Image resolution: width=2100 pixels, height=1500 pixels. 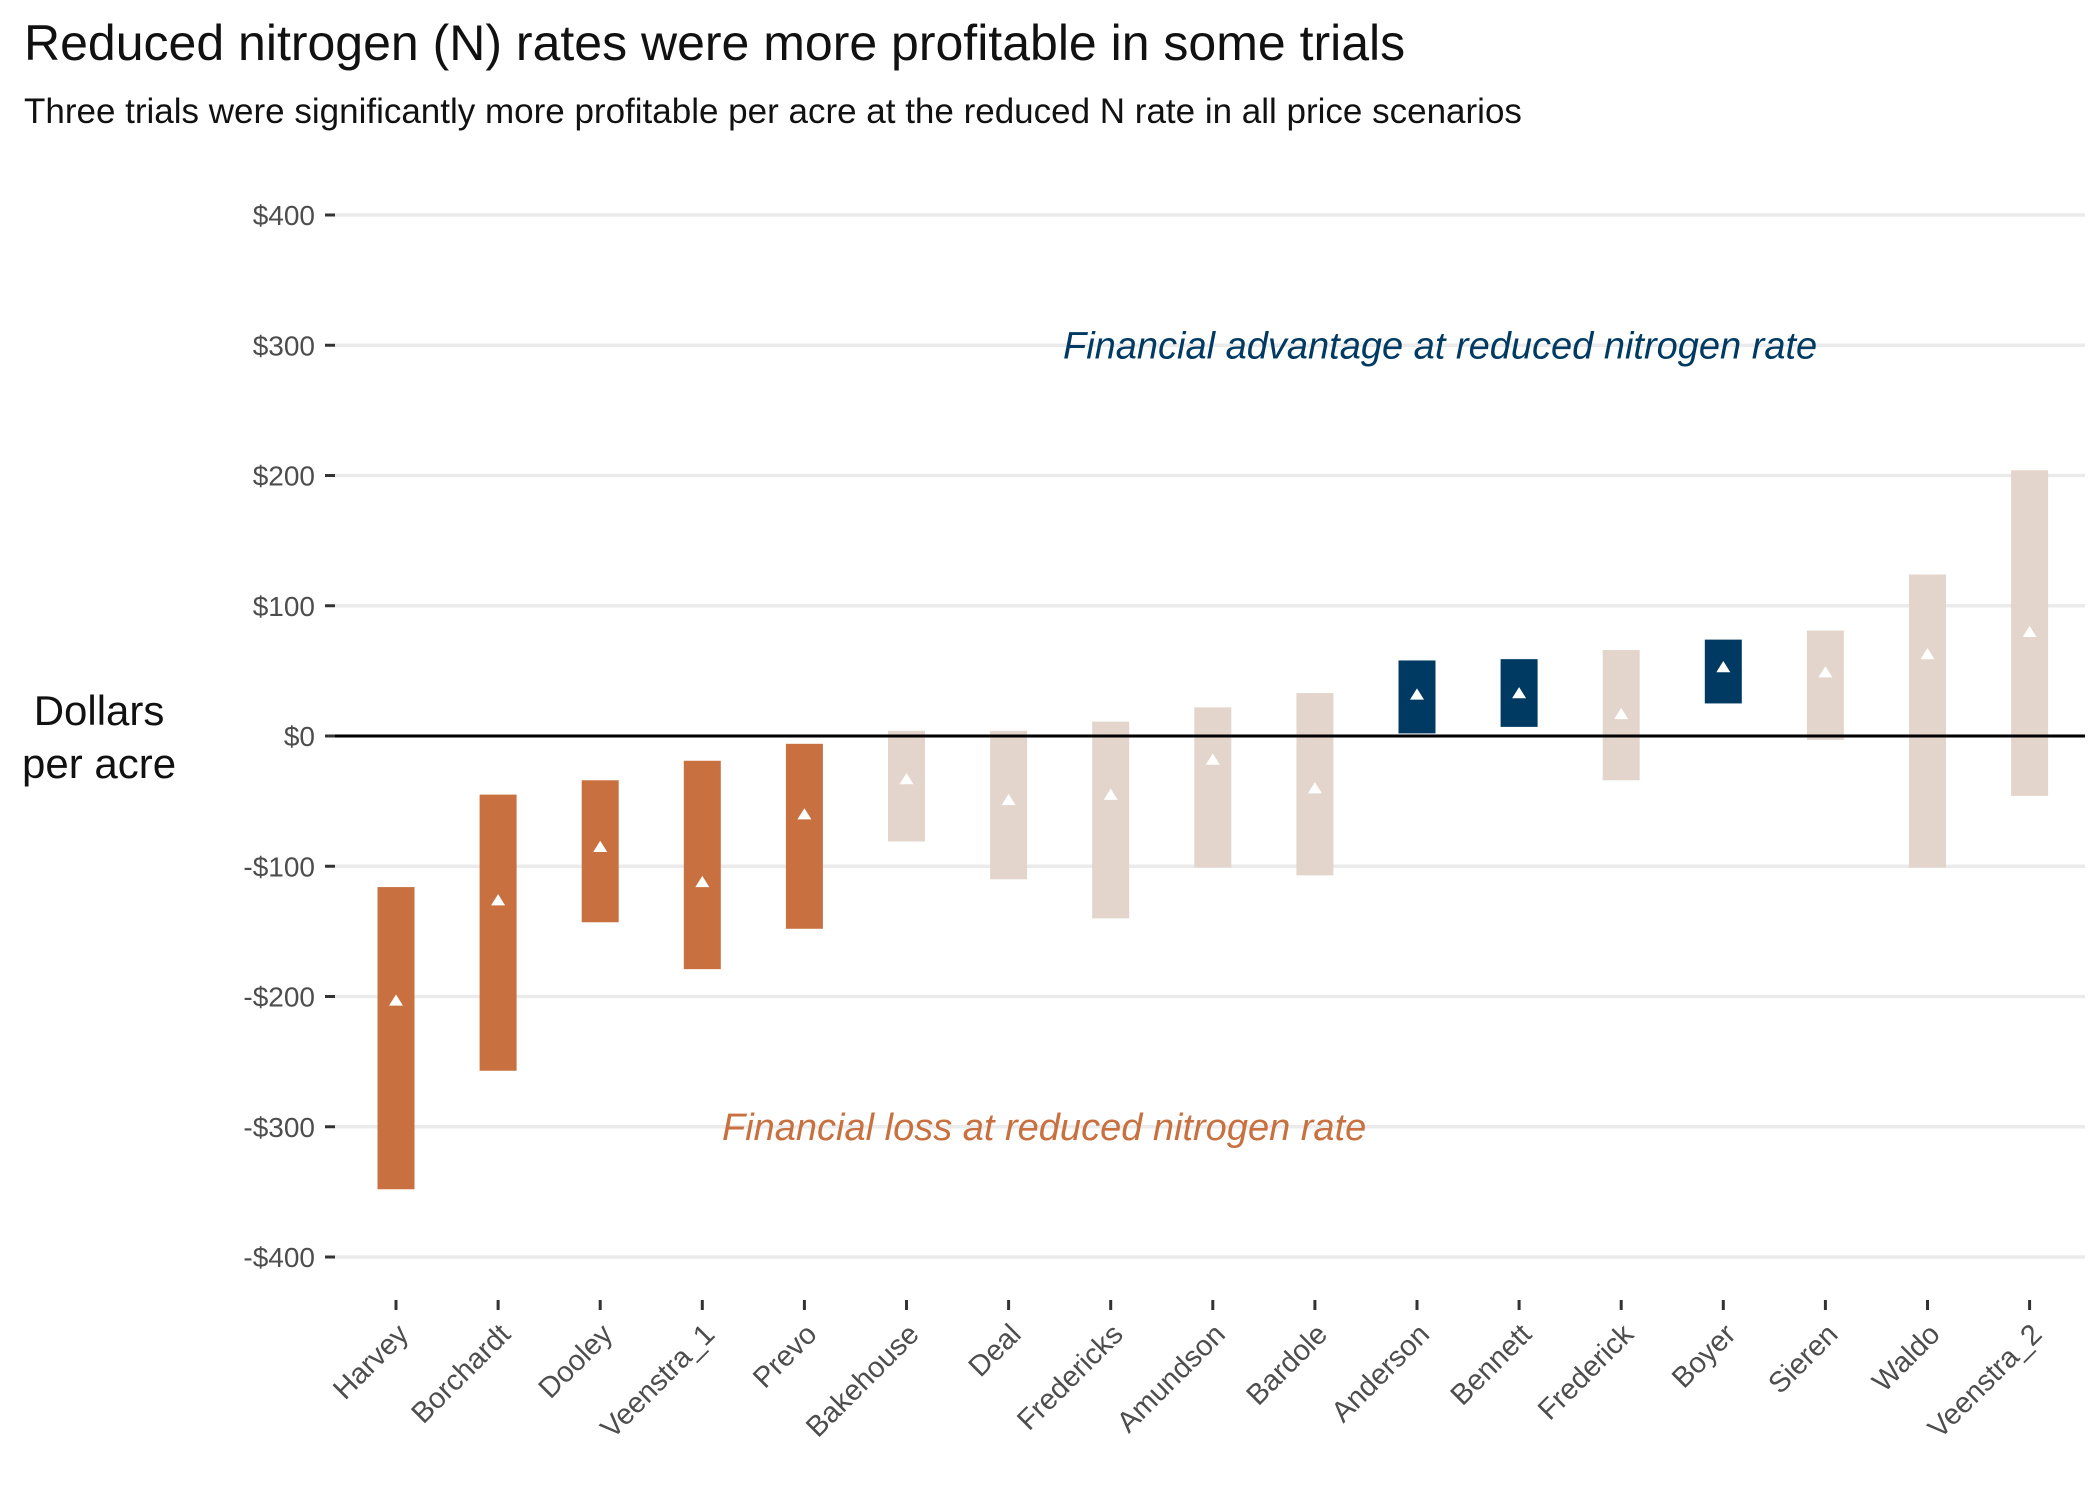 I want to click on x-tick-label: Bardole, so click(x=1287, y=1364).